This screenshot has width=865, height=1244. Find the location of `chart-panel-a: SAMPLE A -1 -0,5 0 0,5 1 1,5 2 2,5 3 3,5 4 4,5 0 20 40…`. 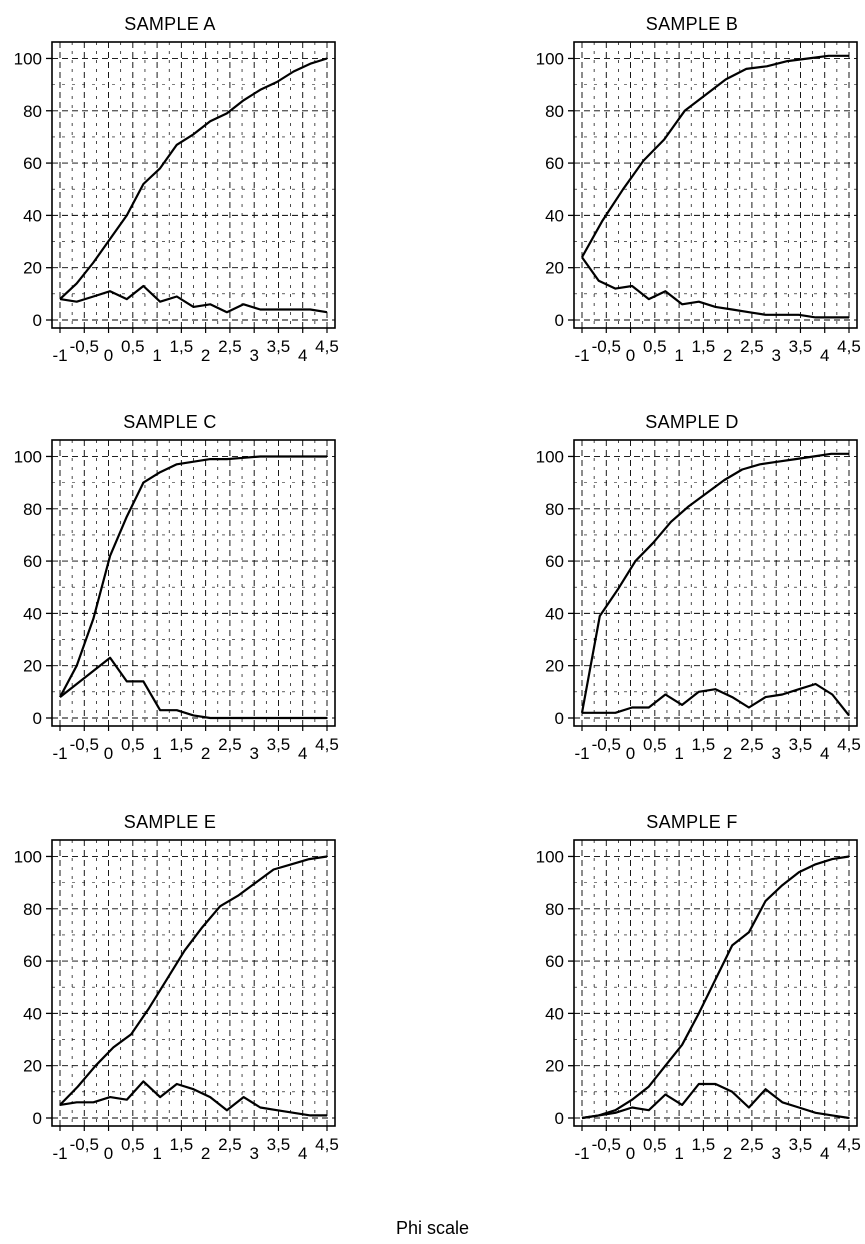

chart-panel-a: SAMPLE A -1 -0,5 0 0,5 1 1,5 2 2,5 3 3,5 4 4,5 0 20 40… is located at coordinates (170, 196).